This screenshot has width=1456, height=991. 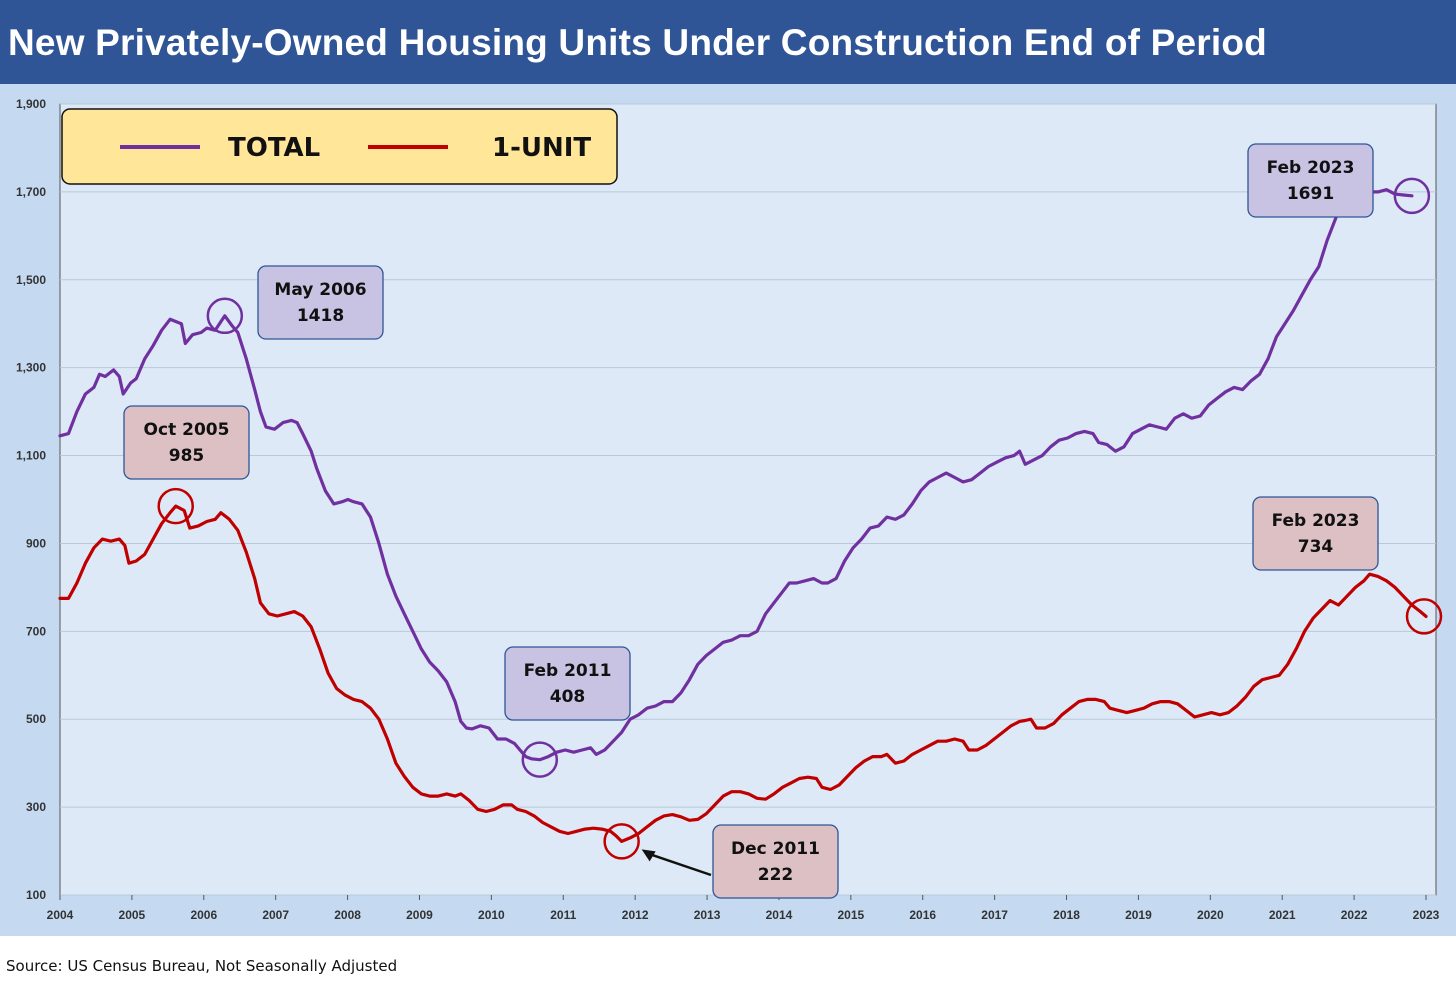 I want to click on legend-label-1-unit: 1-UNIT, so click(x=541, y=148).